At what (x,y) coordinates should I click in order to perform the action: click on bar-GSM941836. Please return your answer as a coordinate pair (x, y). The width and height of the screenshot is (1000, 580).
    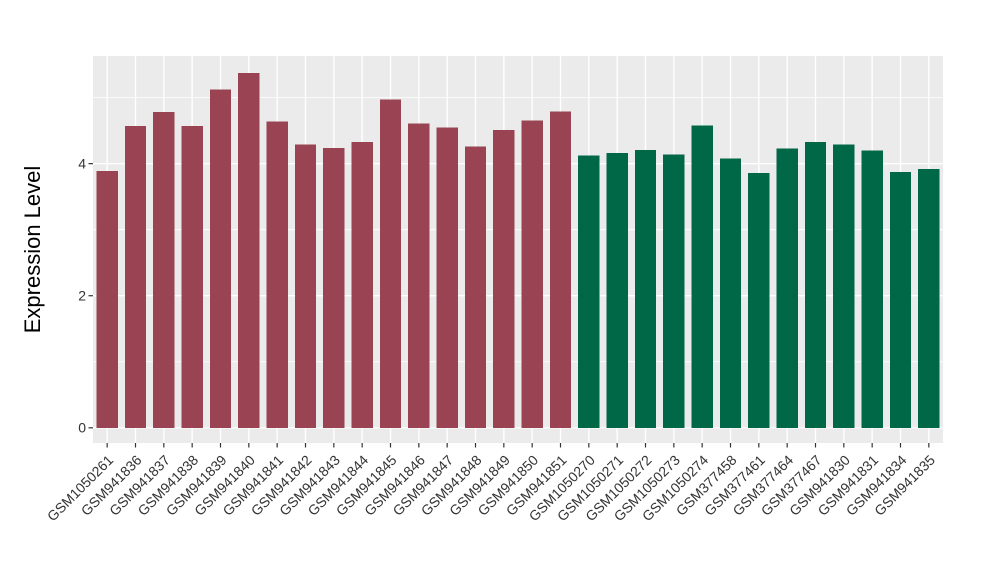
    Looking at the image, I should click on (135, 277).